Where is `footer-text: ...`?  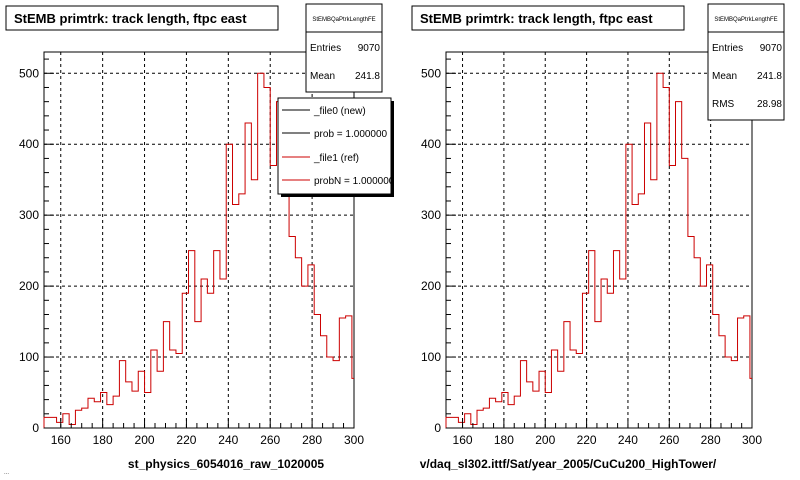 footer-text: ... is located at coordinates (6, 473).